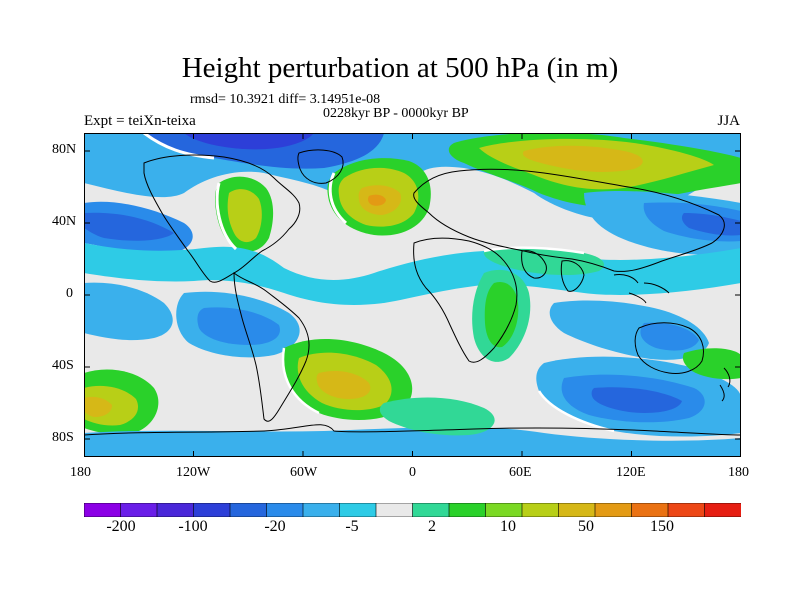 This screenshot has width=800, height=600. I want to click on lon-label-0: 0, so click(412, 472).